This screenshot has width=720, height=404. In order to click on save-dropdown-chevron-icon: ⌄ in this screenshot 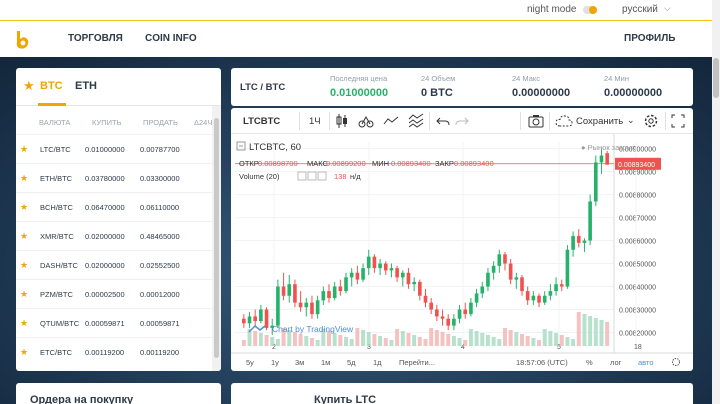, I will do `click(631, 120)`.